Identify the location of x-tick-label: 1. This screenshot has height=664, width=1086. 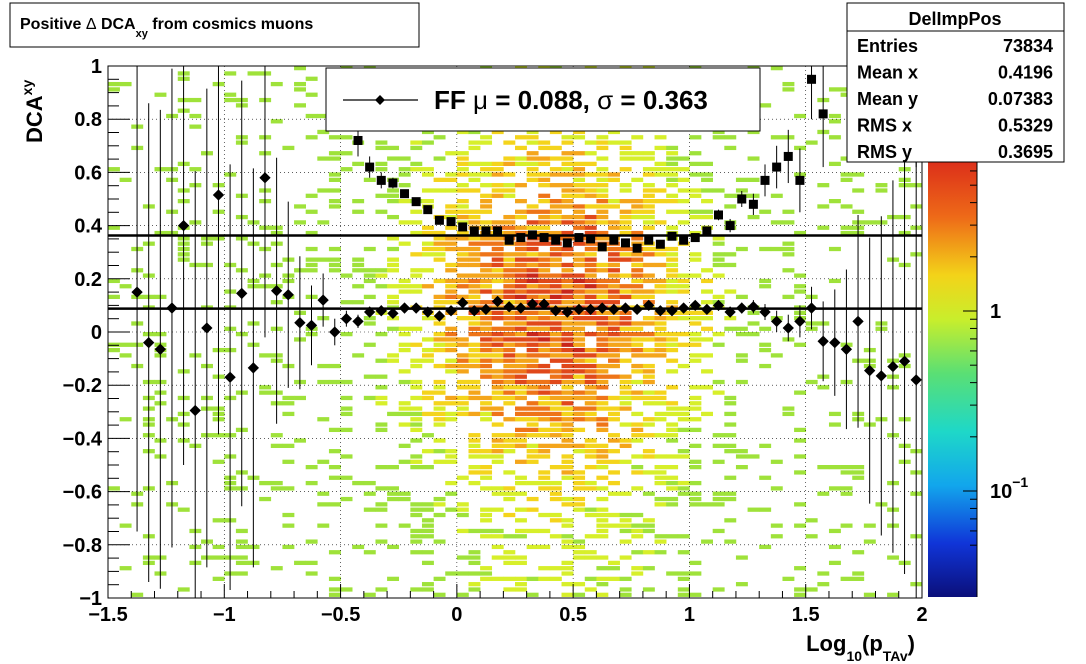
(689, 615).